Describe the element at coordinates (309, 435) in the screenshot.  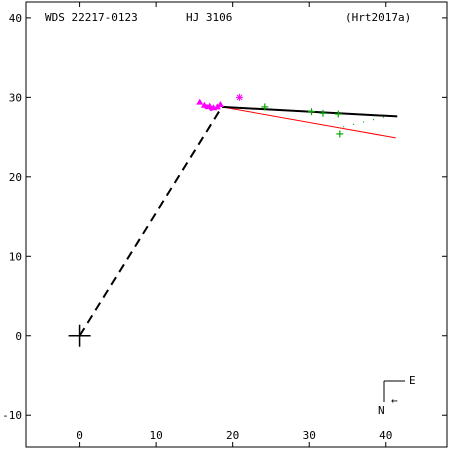
I see `x-tick-label: 30` at that location.